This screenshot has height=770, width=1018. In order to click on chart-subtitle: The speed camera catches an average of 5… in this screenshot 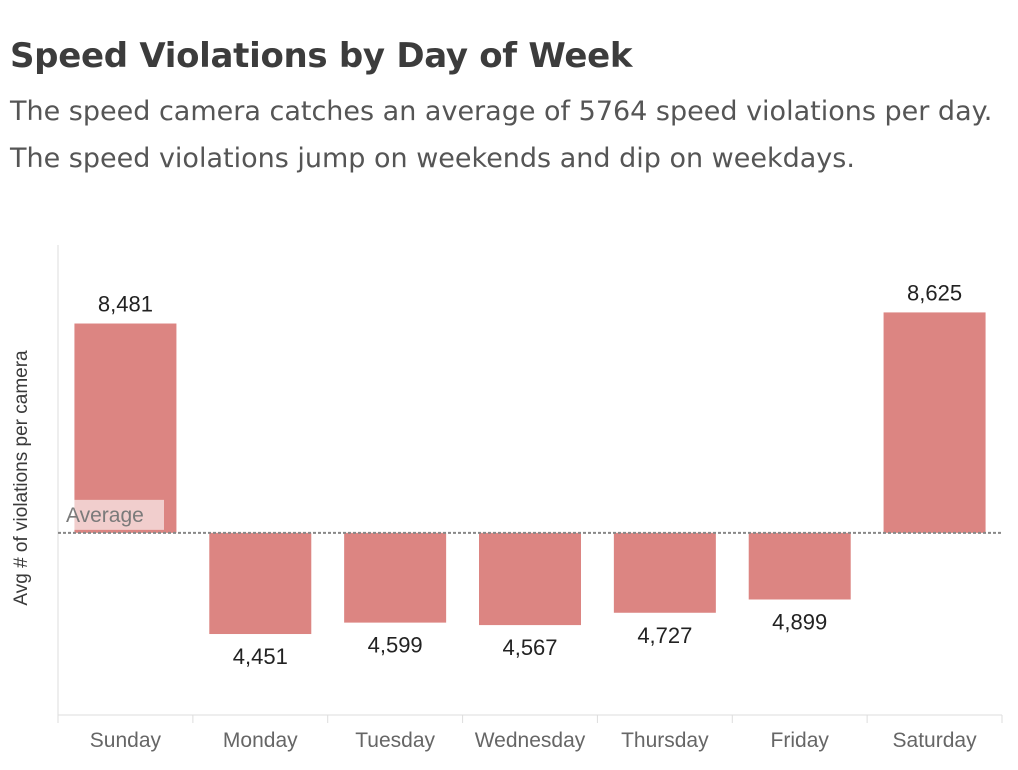, I will do `click(501, 135)`.